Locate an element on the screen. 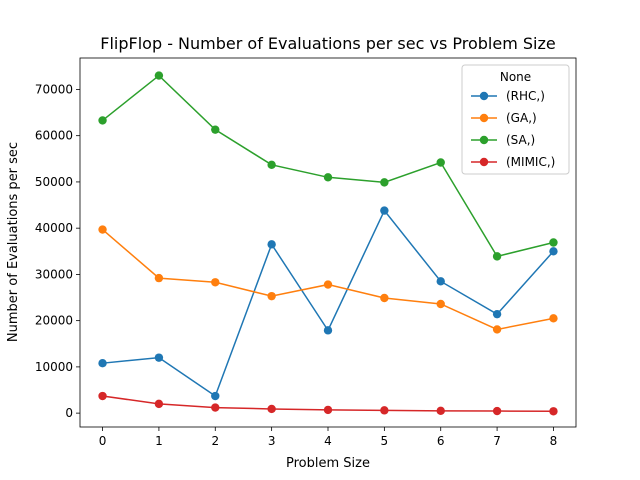  x-tick-label: 2 is located at coordinates (215, 441).